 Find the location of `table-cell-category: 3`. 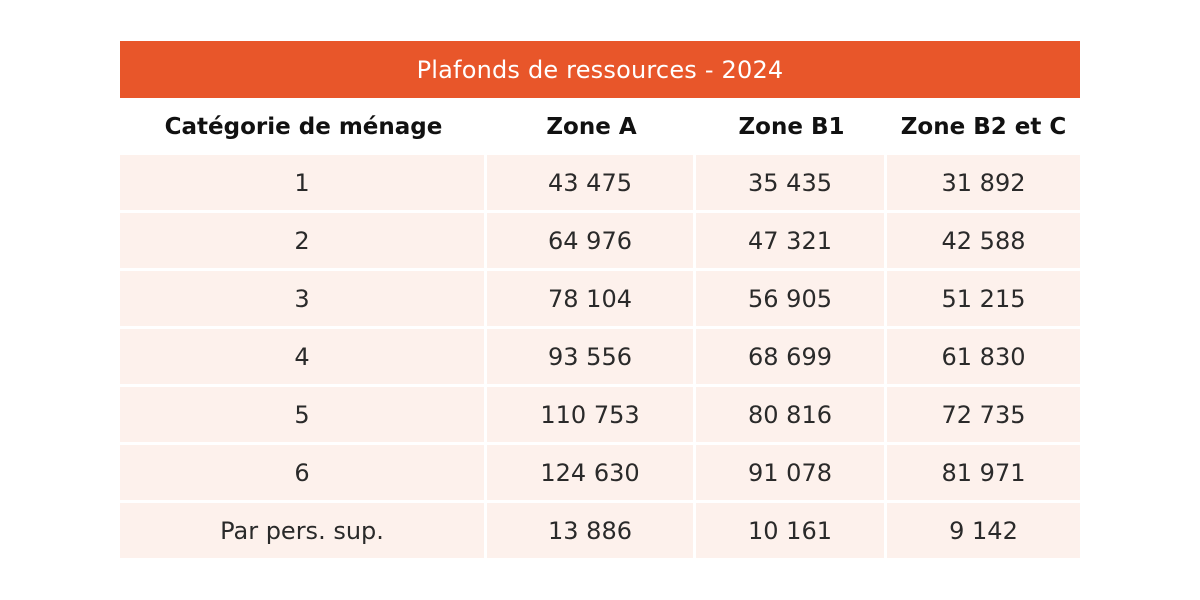

table-cell-category: 3 is located at coordinates (303, 300).